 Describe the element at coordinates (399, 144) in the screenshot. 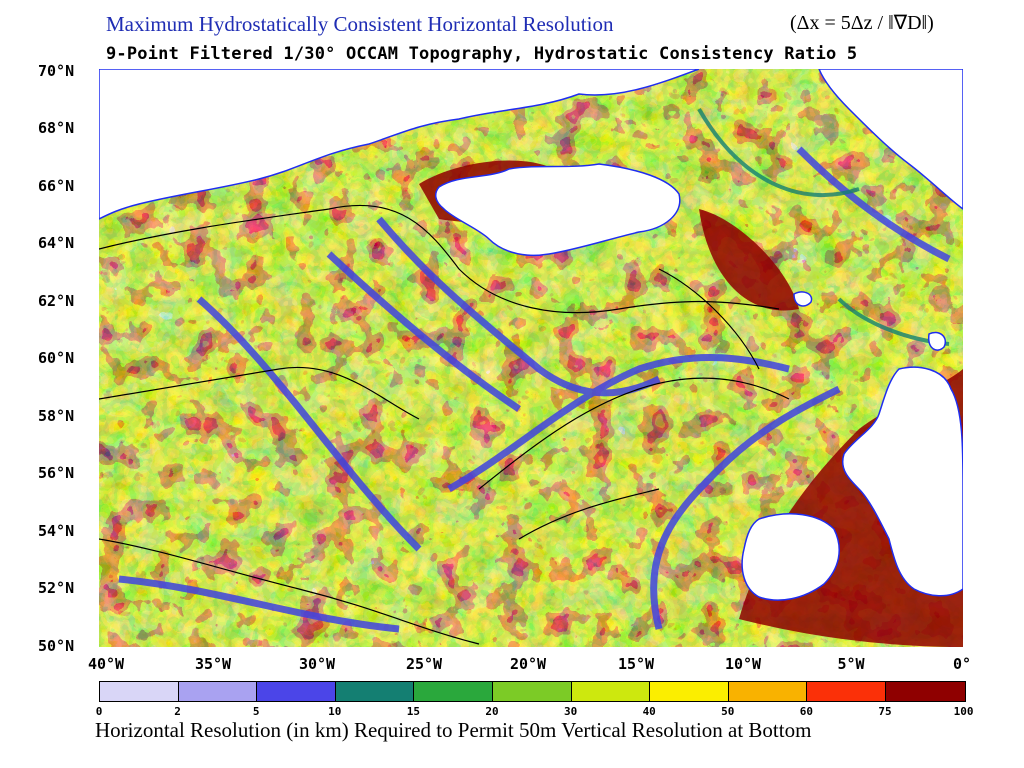

I see `greenland-coast` at that location.